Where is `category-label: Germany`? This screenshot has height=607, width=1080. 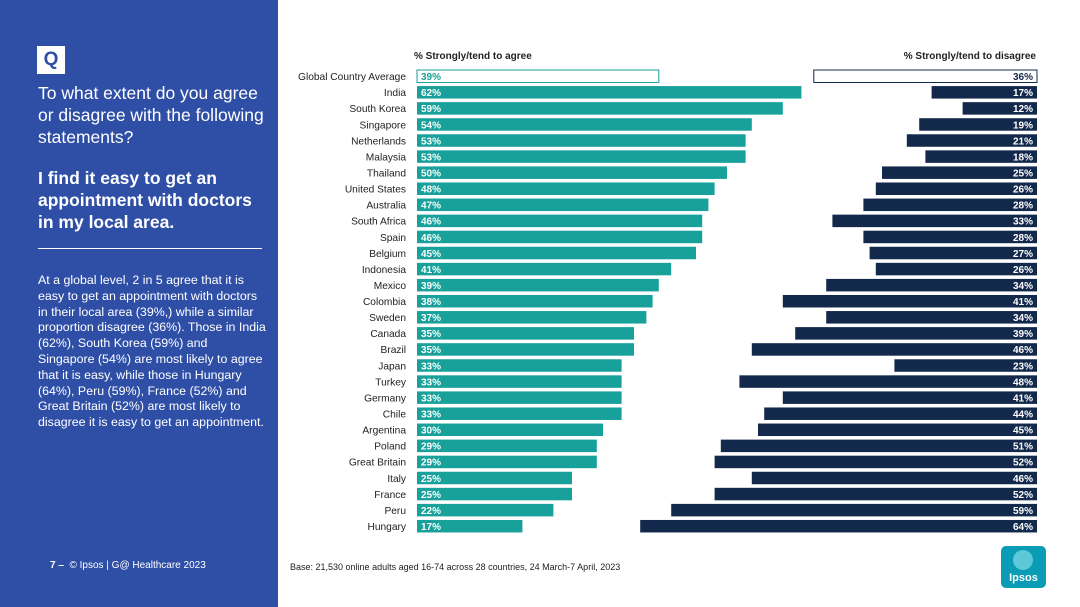 category-label: Germany is located at coordinates (385, 398).